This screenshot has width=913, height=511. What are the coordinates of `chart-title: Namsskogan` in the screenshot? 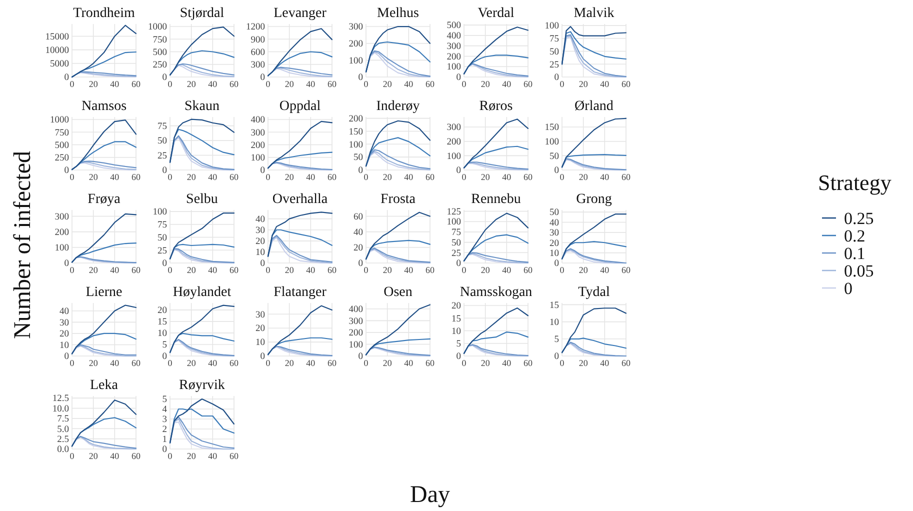 It's located at (496, 292).